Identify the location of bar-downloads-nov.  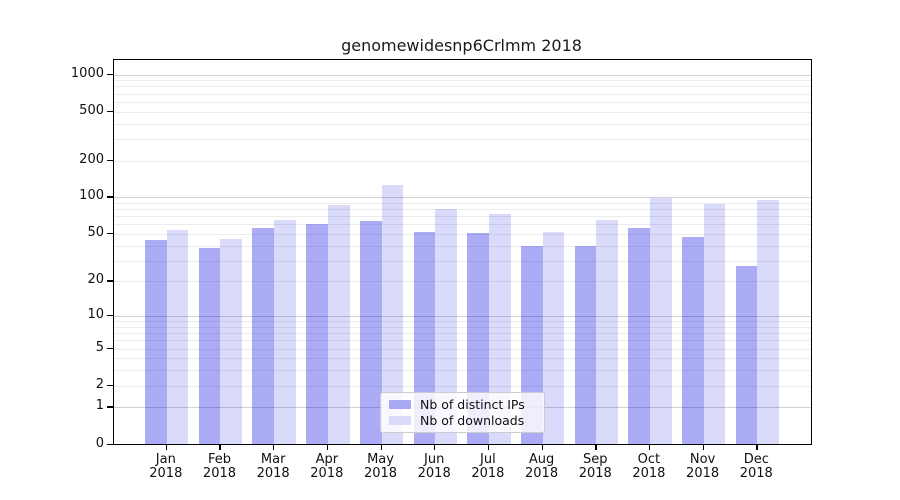
(714, 323).